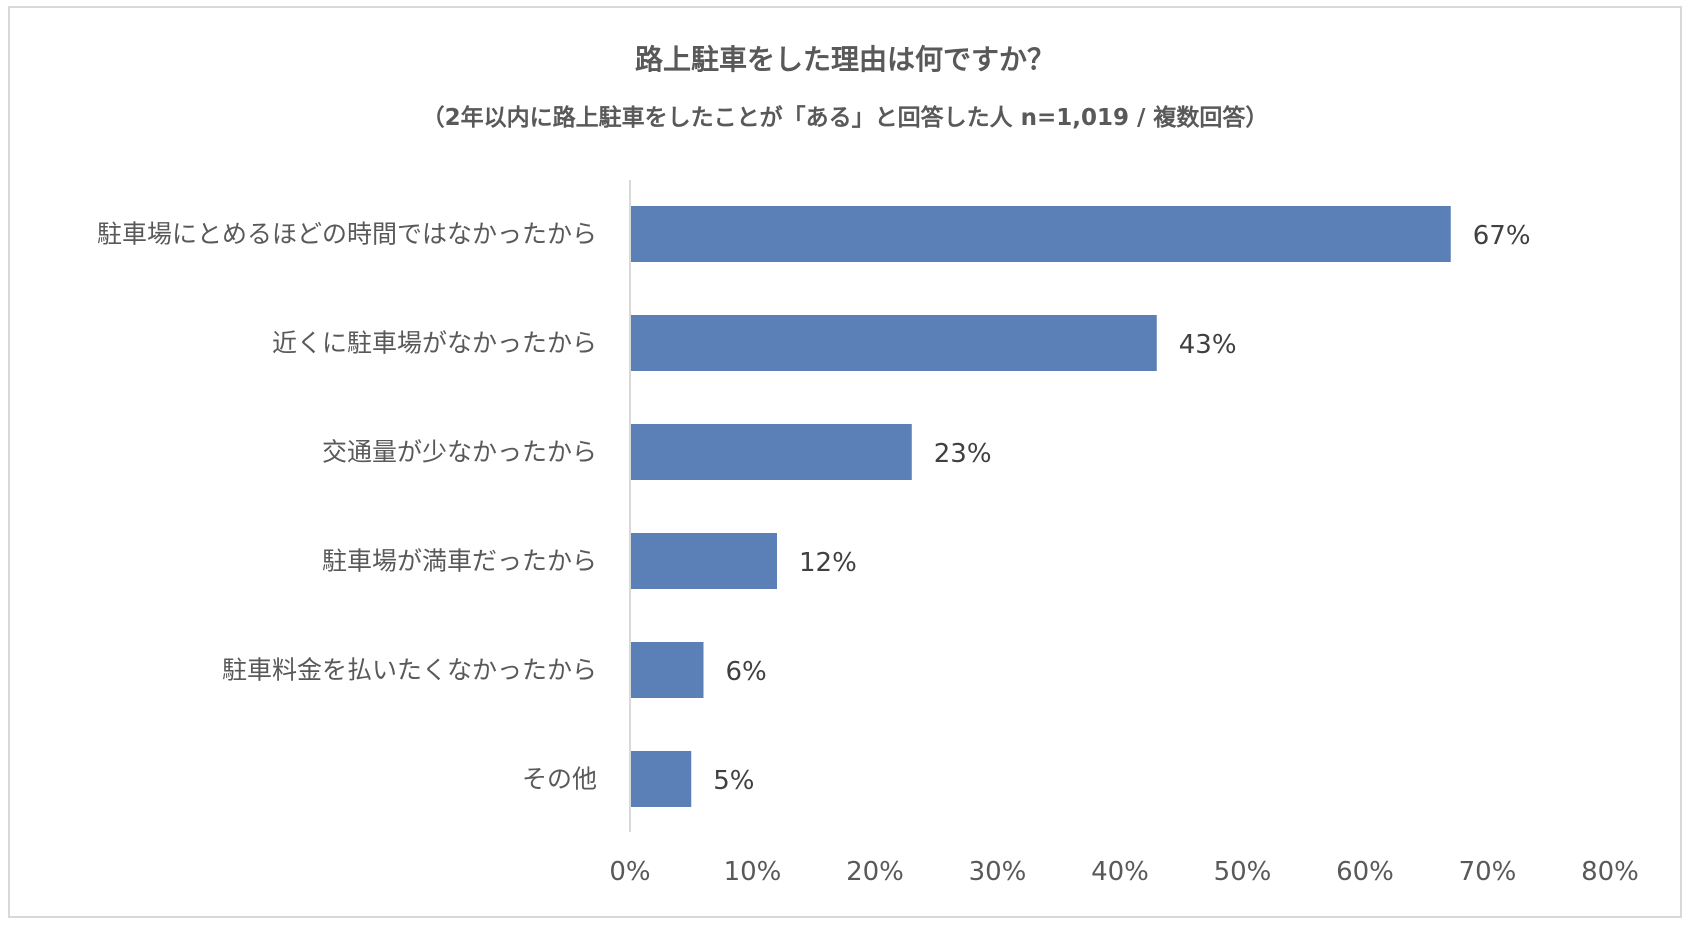  I want to click on x-tick-label-1: 10%, so click(753, 872).